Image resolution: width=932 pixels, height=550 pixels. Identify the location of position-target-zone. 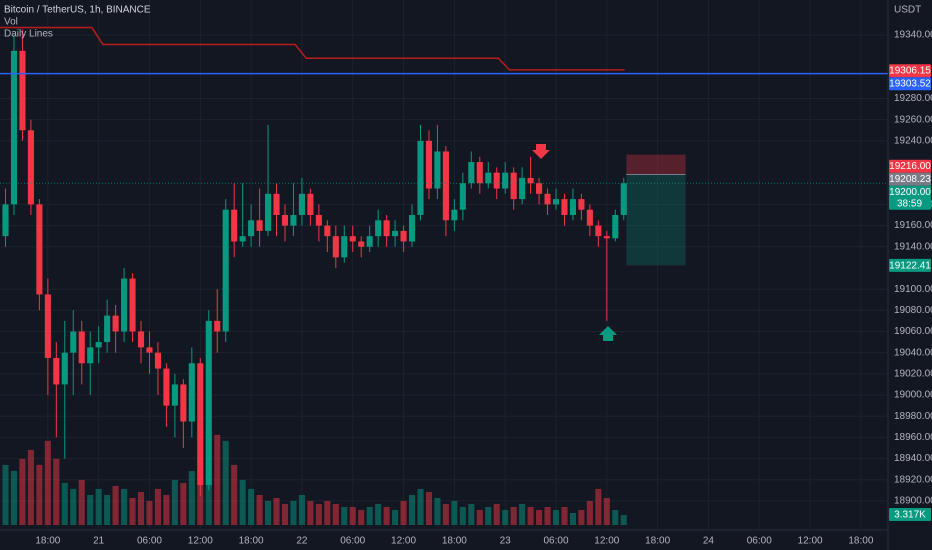
(656, 220).